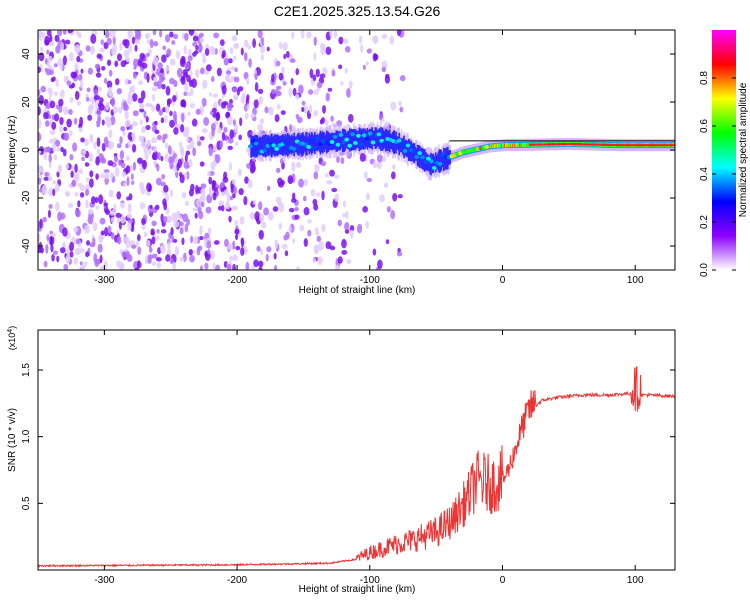 Image resolution: width=750 pixels, height=605 pixels. I want to click on colorbar-ticks: 0.0 0.2 0.4 0.6 0.8, so click(717, 174).